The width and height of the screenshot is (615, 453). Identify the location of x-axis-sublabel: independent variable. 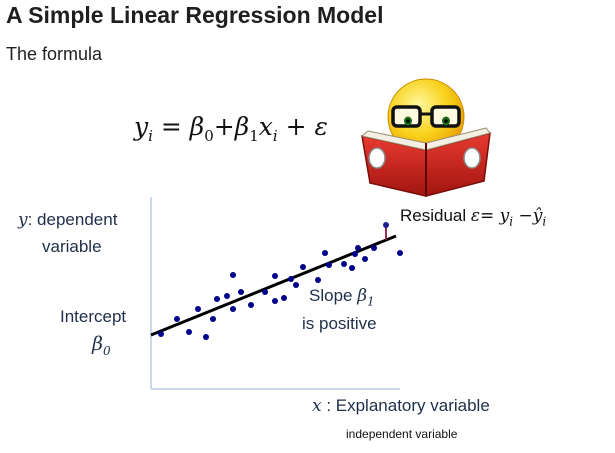
(402, 434).